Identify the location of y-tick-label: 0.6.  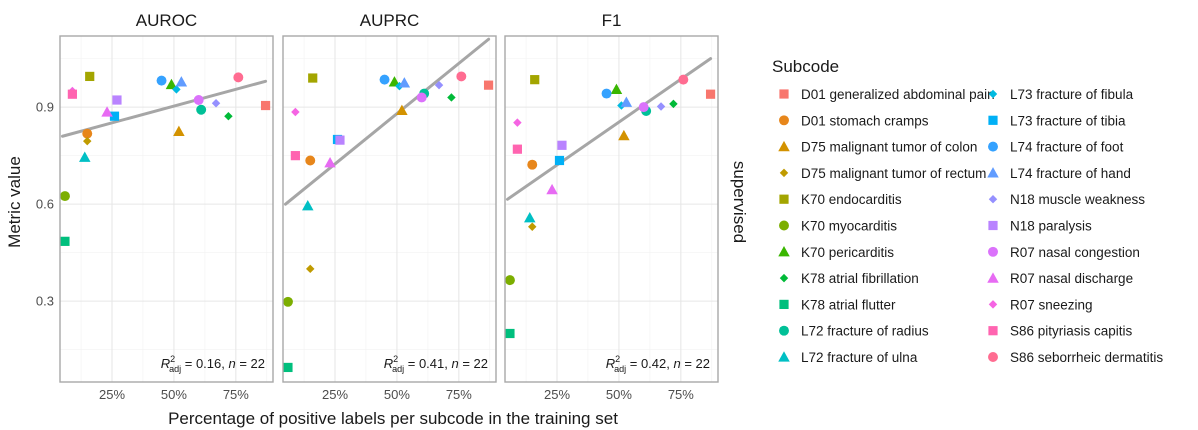
(45, 204).